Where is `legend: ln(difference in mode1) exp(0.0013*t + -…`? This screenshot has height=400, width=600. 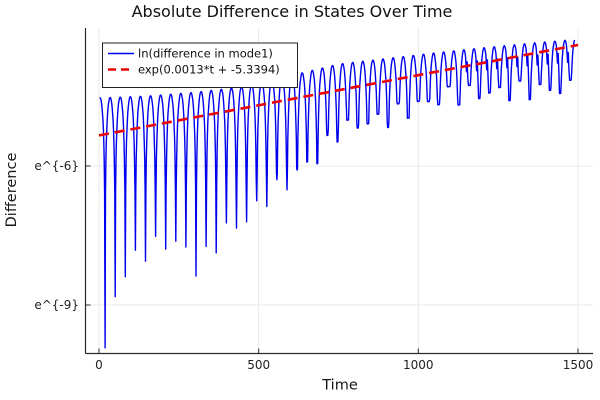 legend: ln(difference in mode1) exp(0.0013*t + -… is located at coordinates (200, 65).